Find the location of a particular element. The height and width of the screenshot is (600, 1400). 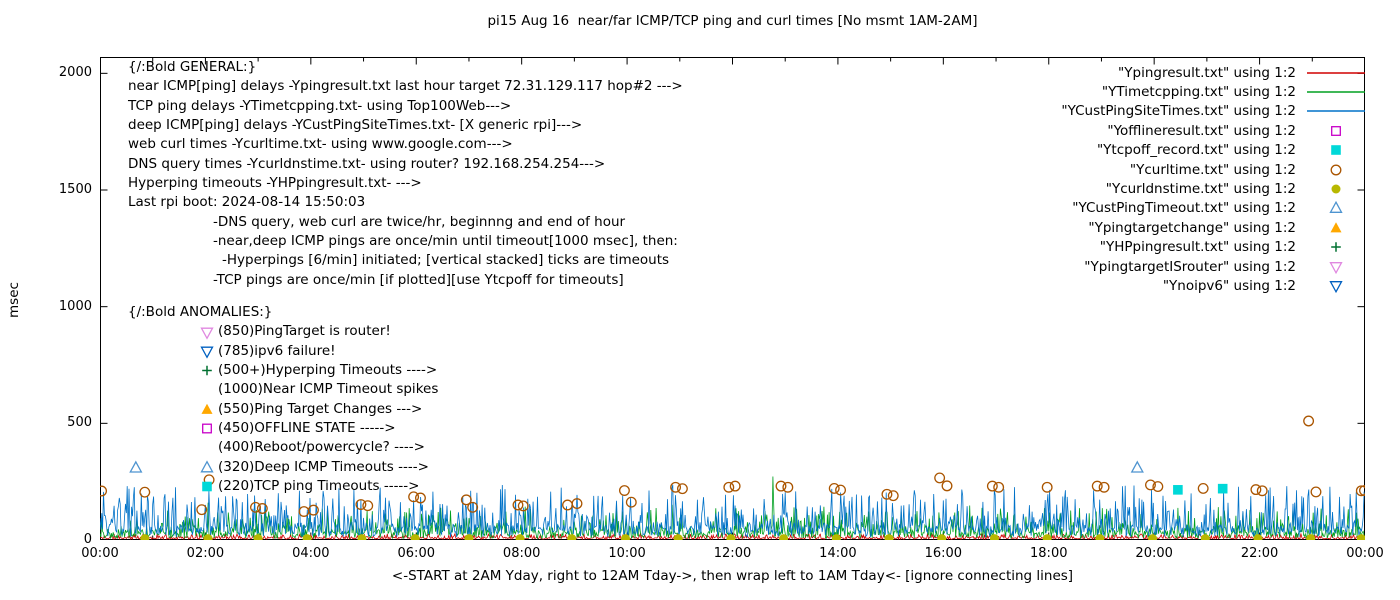

anomaly-text: (500+)Hyperping Timeouts ----> is located at coordinates (328, 370).